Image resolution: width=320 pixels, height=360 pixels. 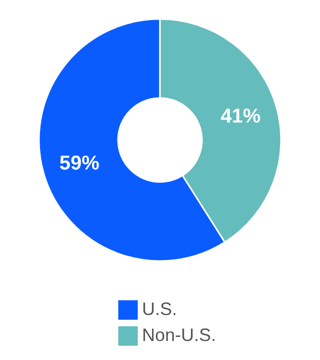 What do you see at coordinates (79, 163) in the screenshot?
I see `data-label: 59%` at bounding box center [79, 163].